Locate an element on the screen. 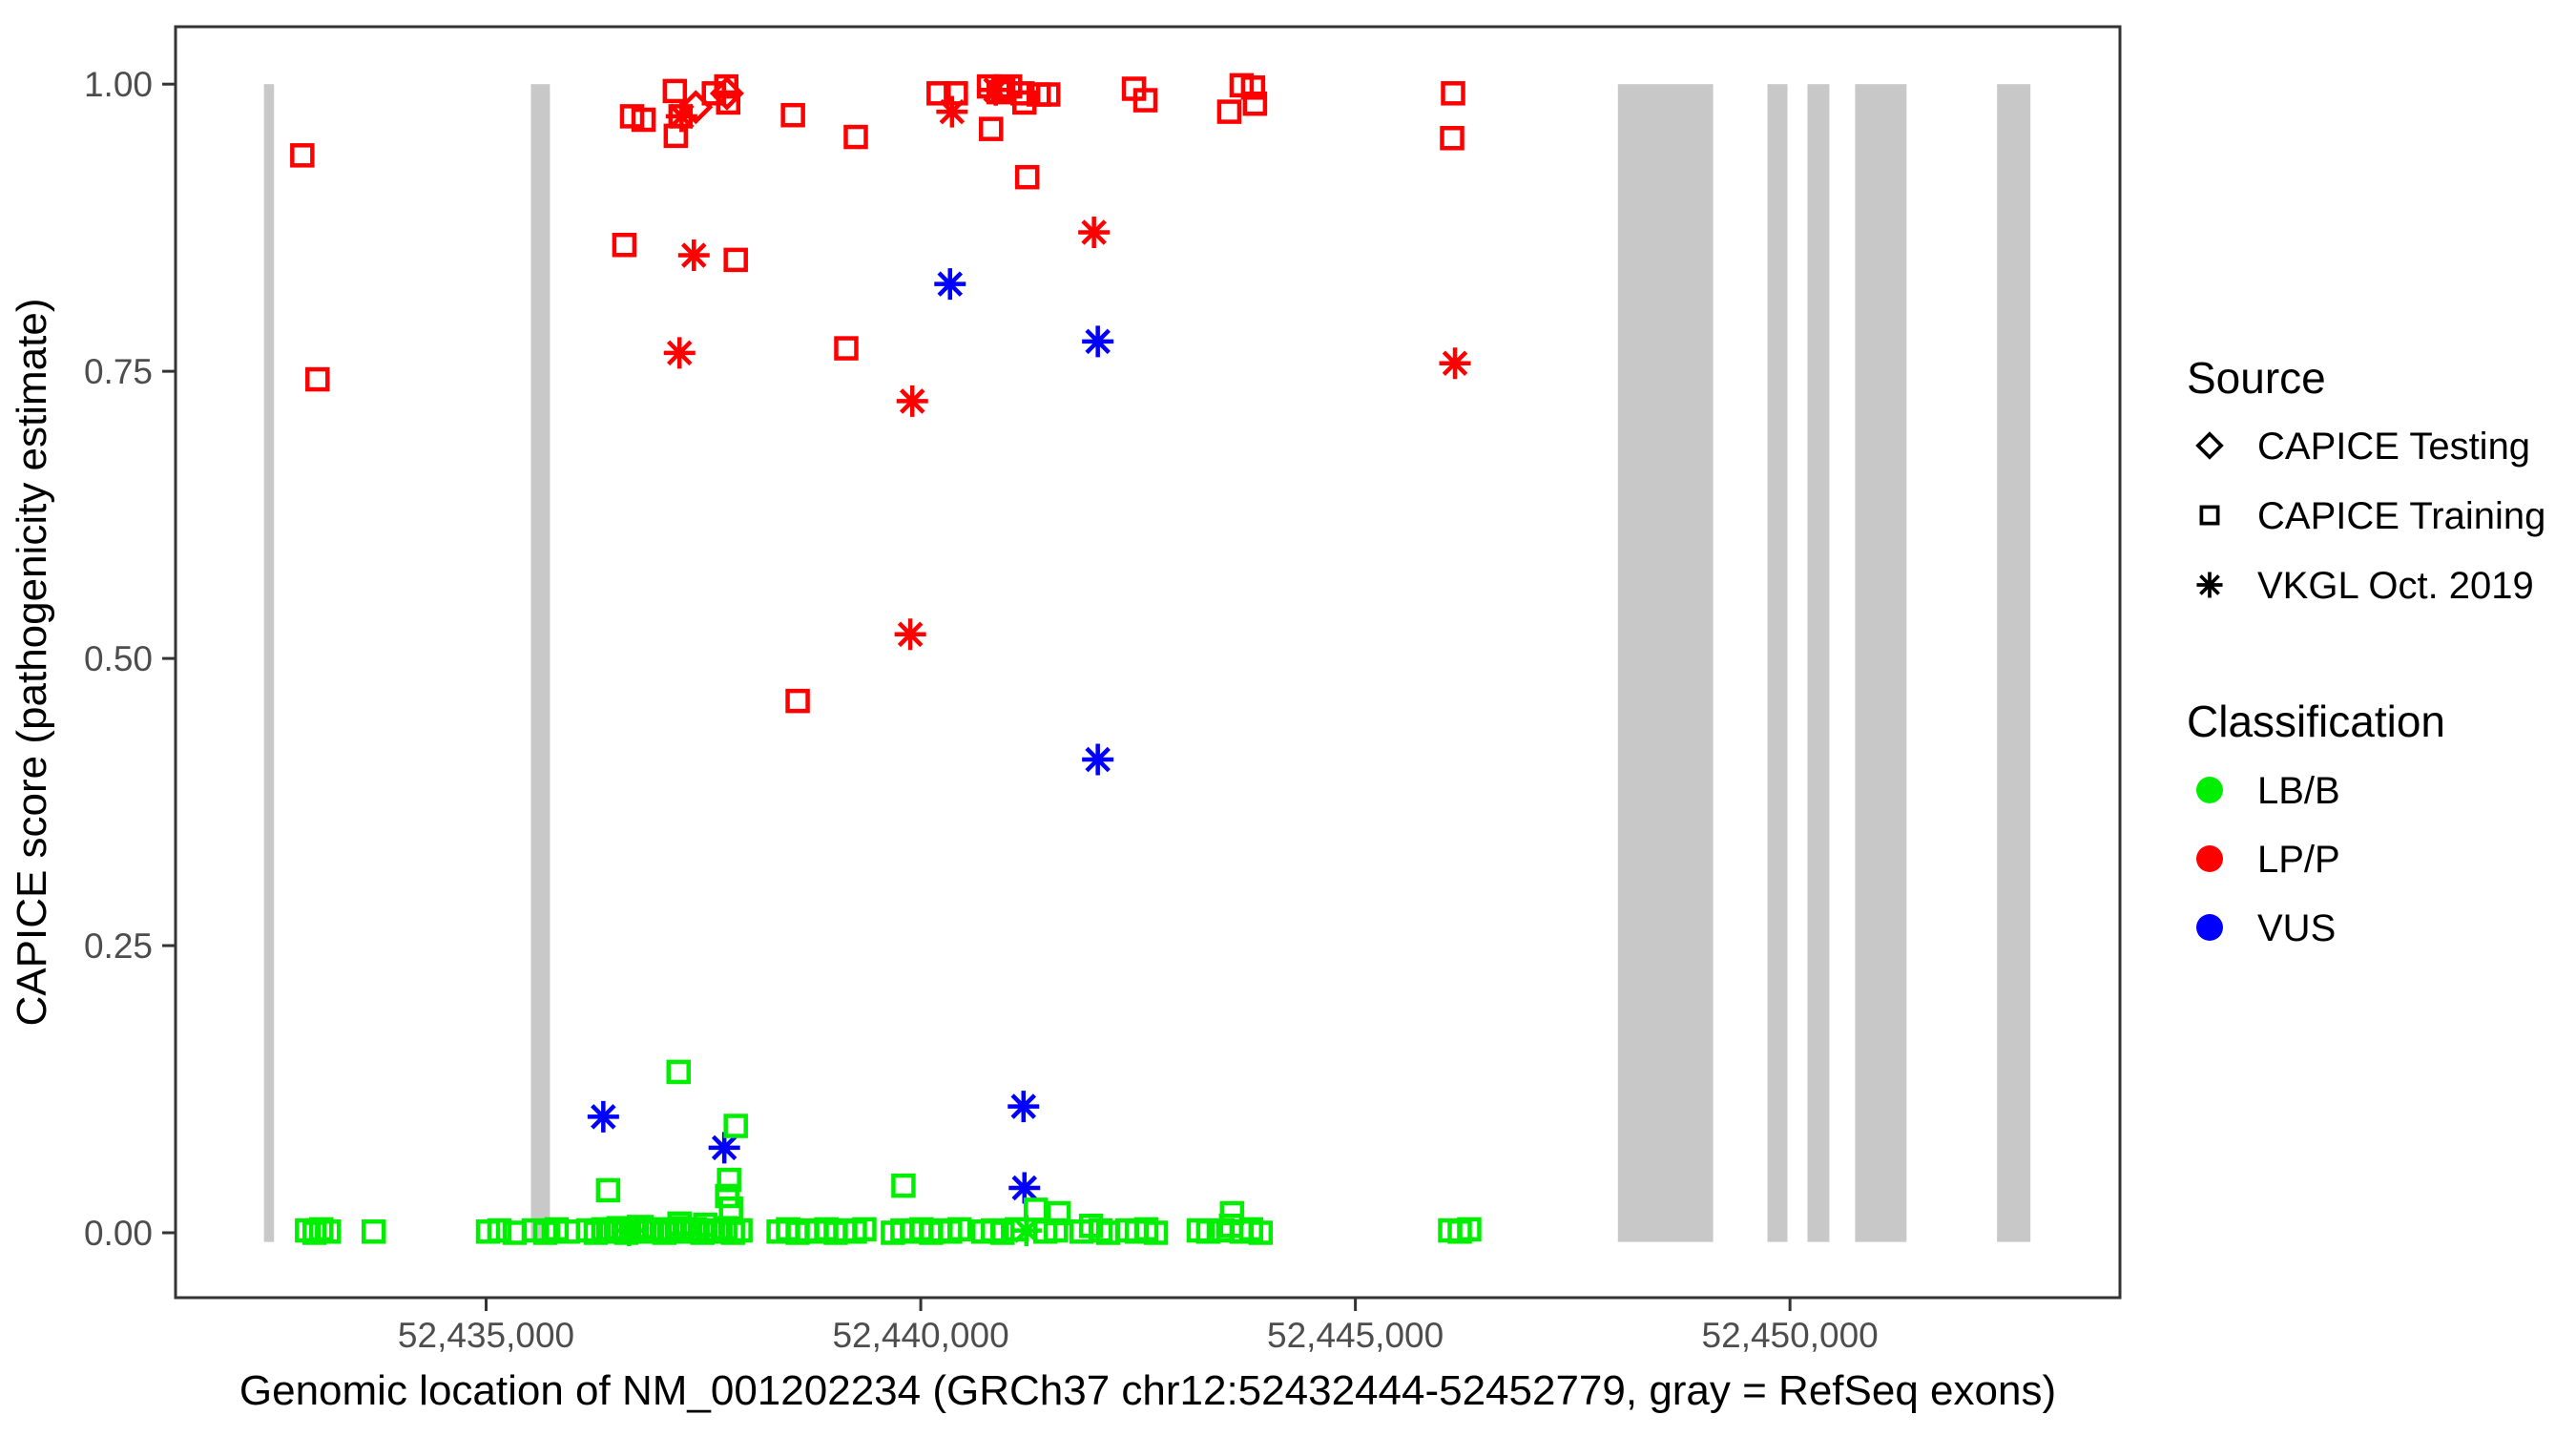 This screenshot has width=2576, height=1436. y-tick-label: 0.50 is located at coordinates (118, 658).